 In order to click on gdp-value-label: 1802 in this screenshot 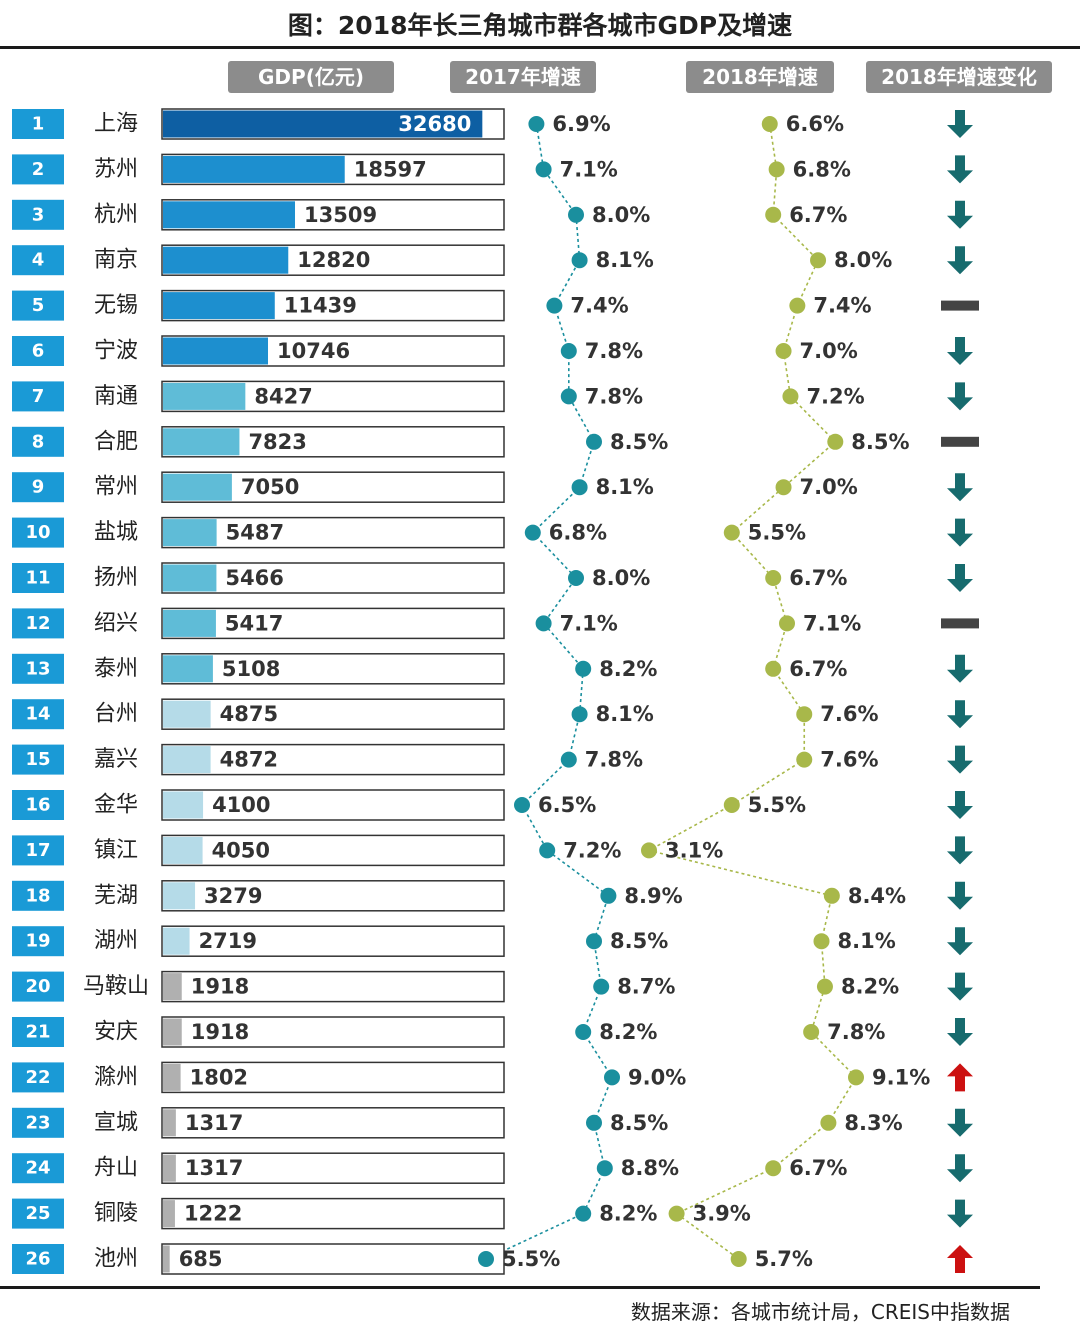, I will do `click(219, 1077)`.